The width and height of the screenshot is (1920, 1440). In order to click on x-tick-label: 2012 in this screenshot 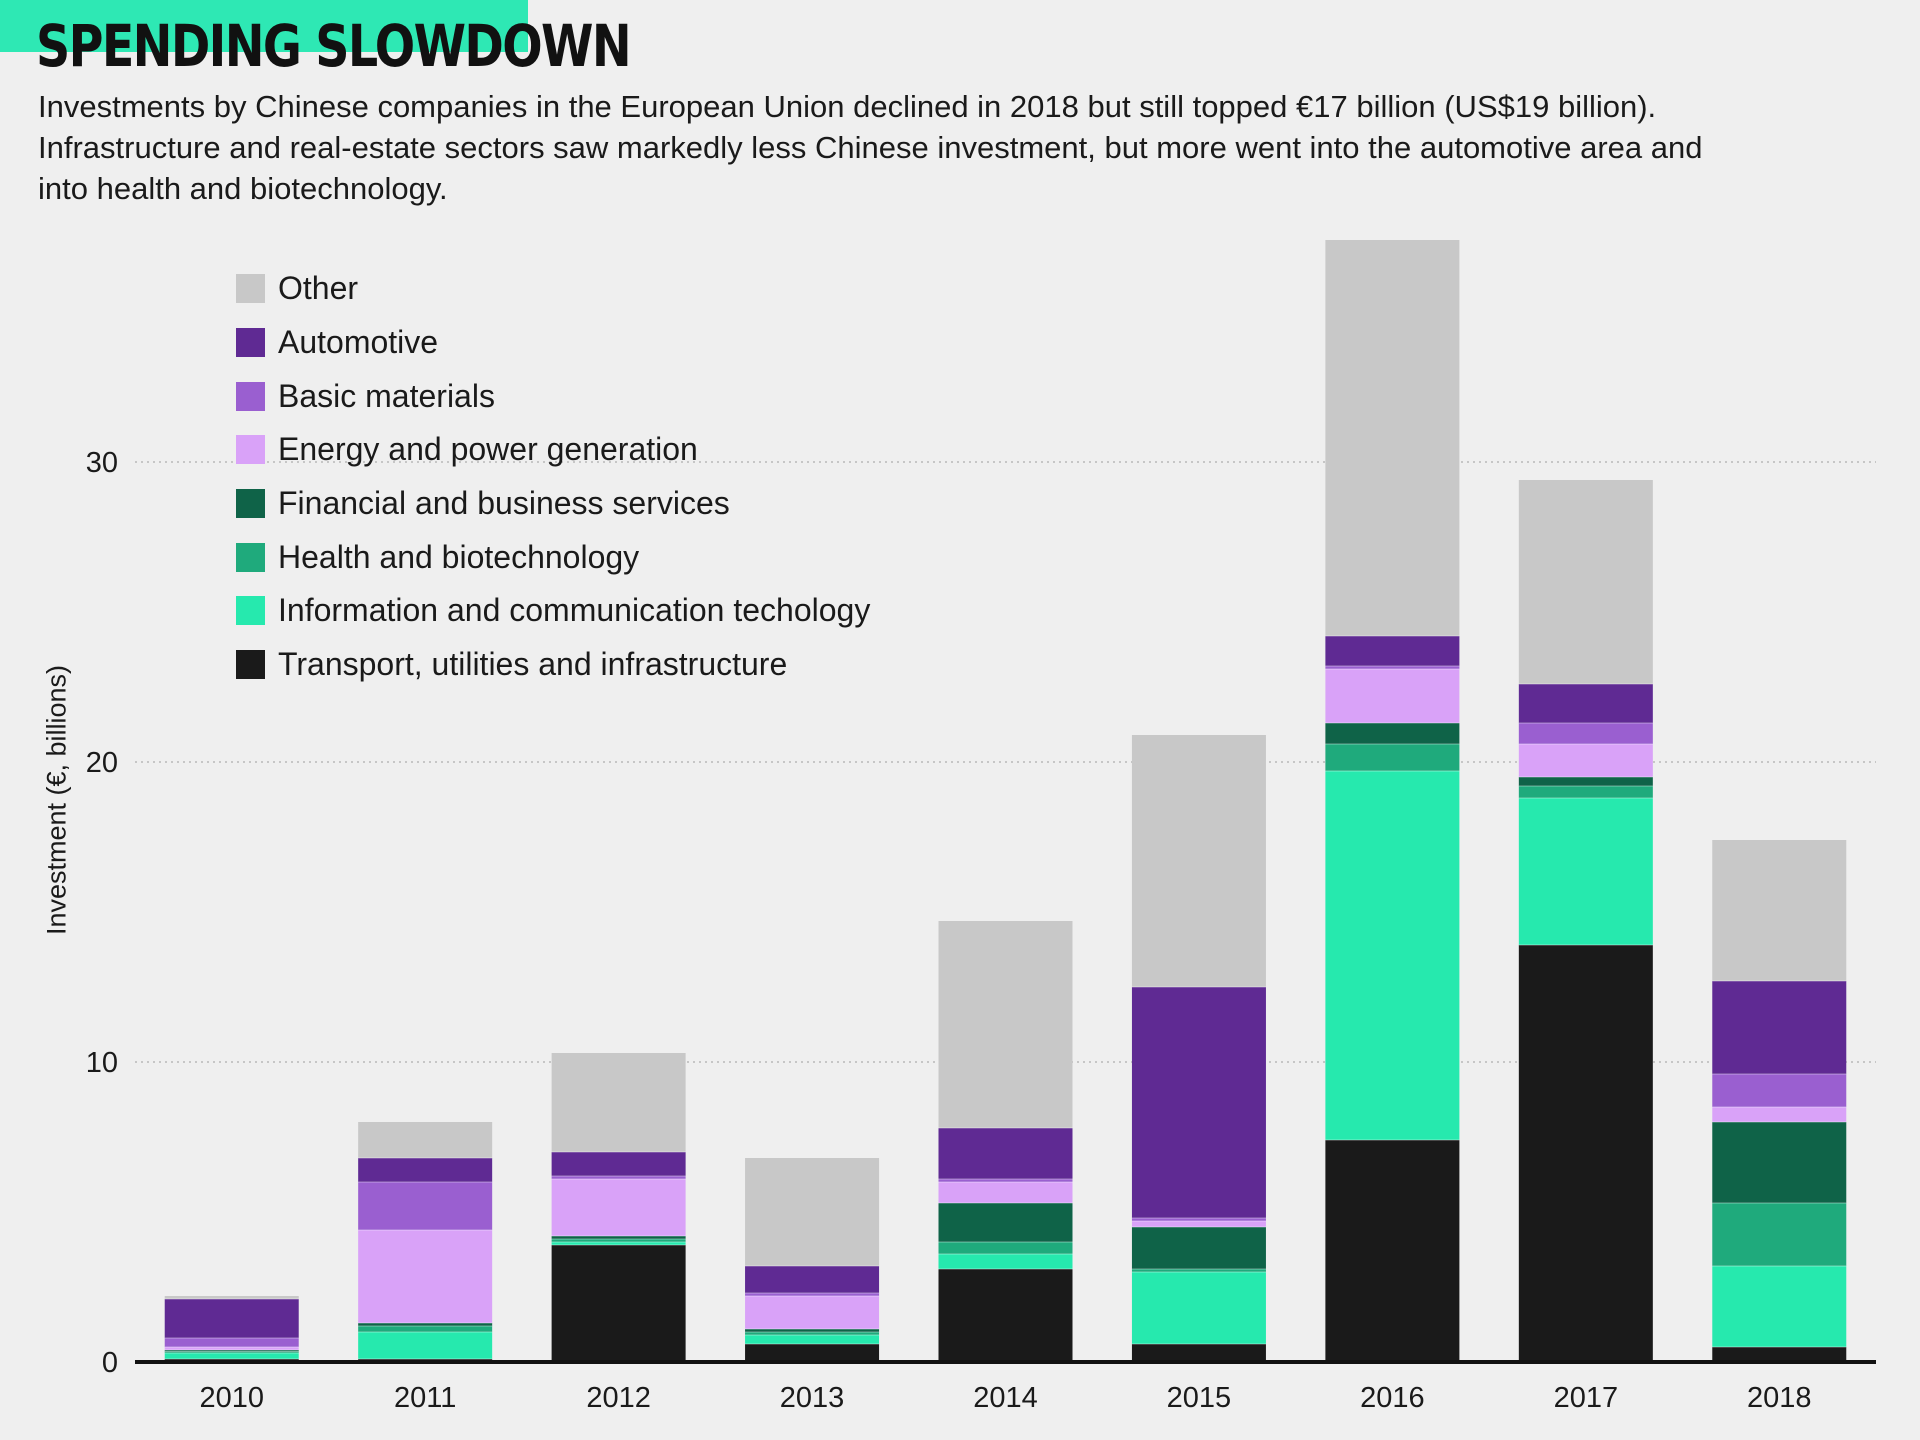, I will do `click(618, 1398)`.